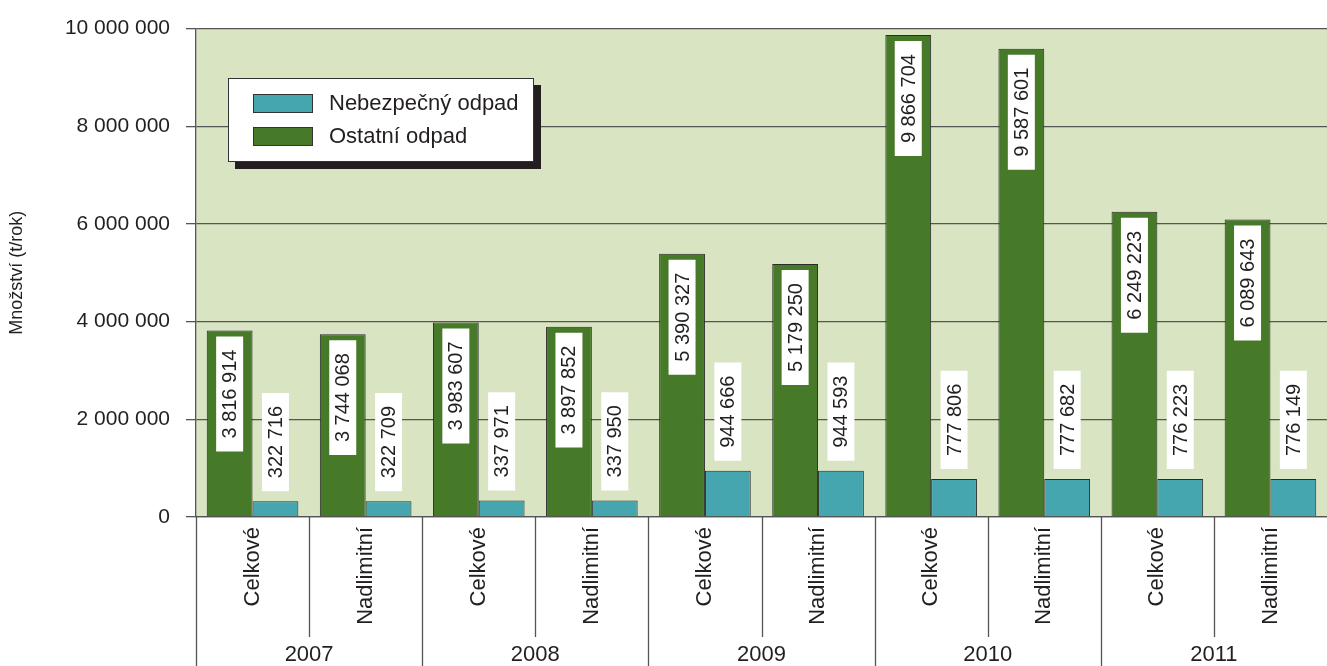  Describe the element at coordinates (1214, 653) in the screenshot. I see `text: 2011` at that location.